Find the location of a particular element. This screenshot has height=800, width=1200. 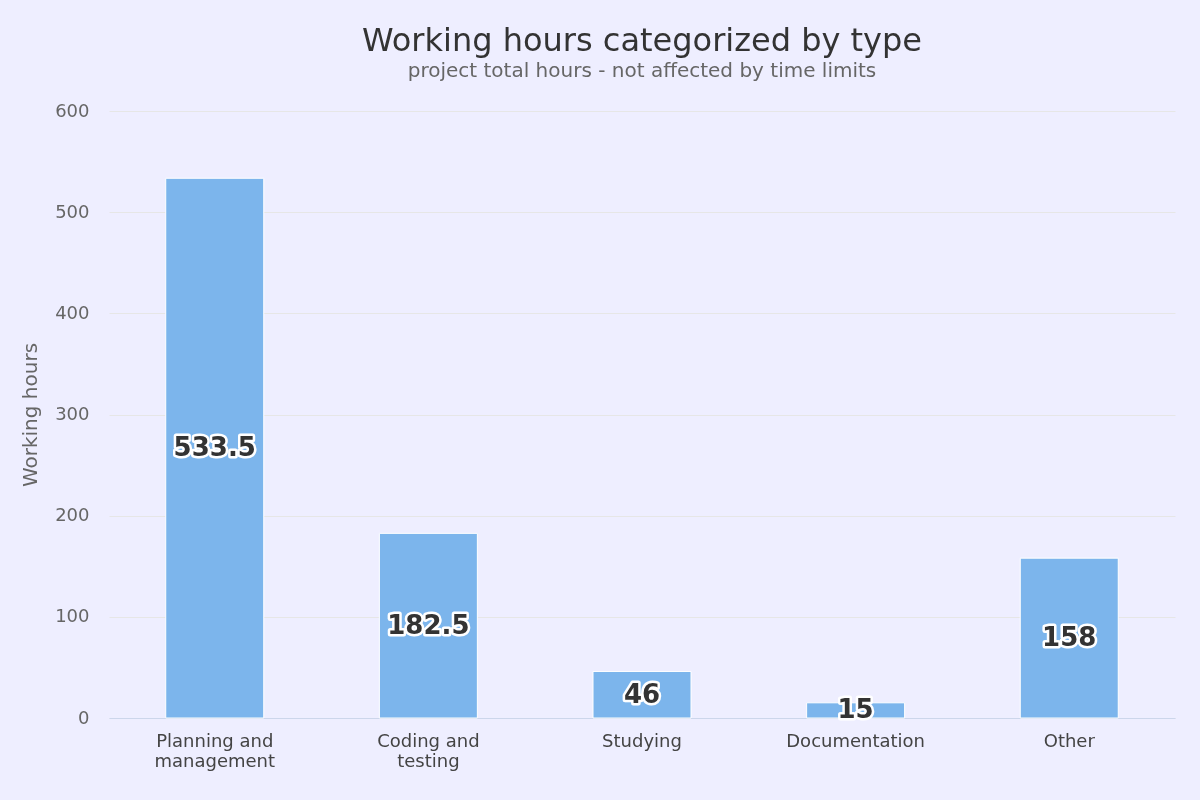

y-tick-label: 500 is located at coordinates (72, 211).